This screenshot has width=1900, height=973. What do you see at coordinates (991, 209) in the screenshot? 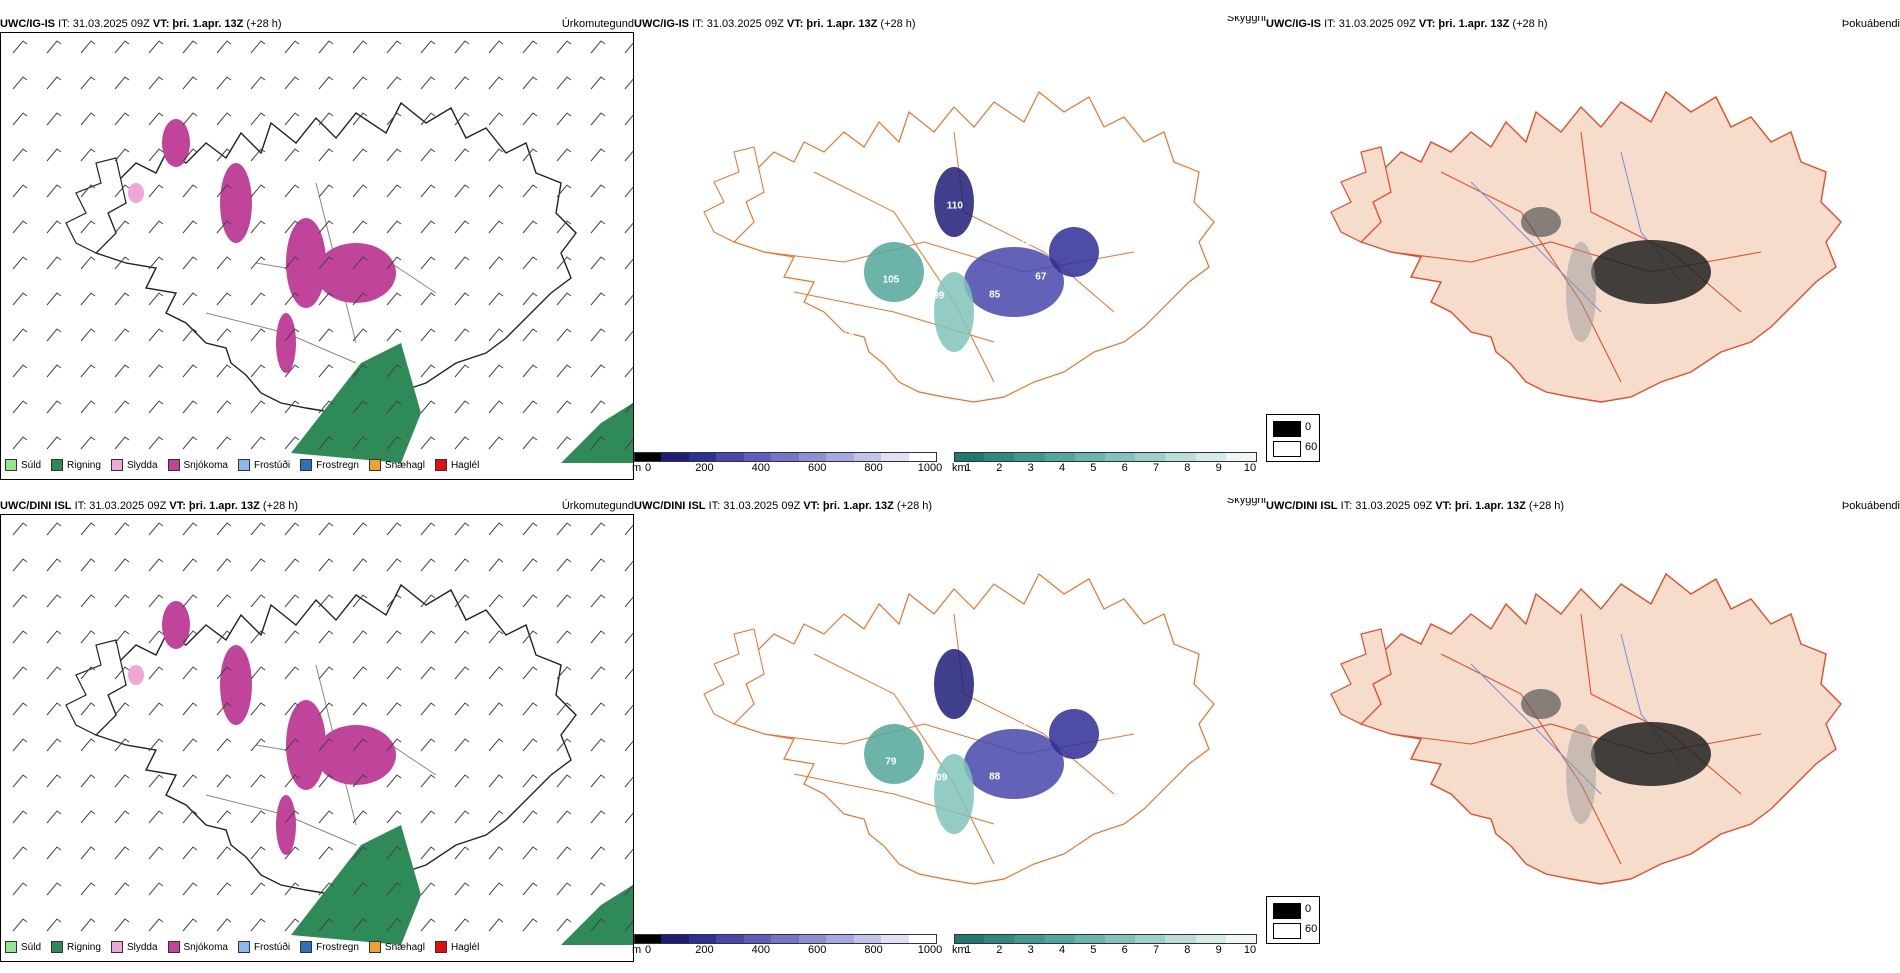
I see `ceiling-value-label: 54` at bounding box center [991, 209].